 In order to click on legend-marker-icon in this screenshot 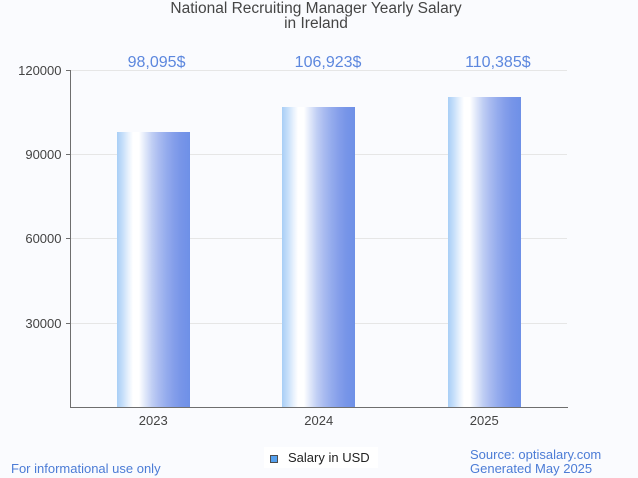, I will do `click(274, 459)`.